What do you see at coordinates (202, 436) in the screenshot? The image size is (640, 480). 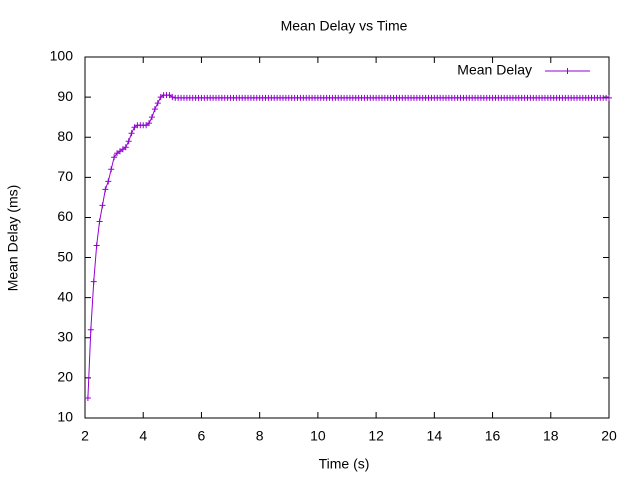 I see `x-tick-label: 6` at bounding box center [202, 436].